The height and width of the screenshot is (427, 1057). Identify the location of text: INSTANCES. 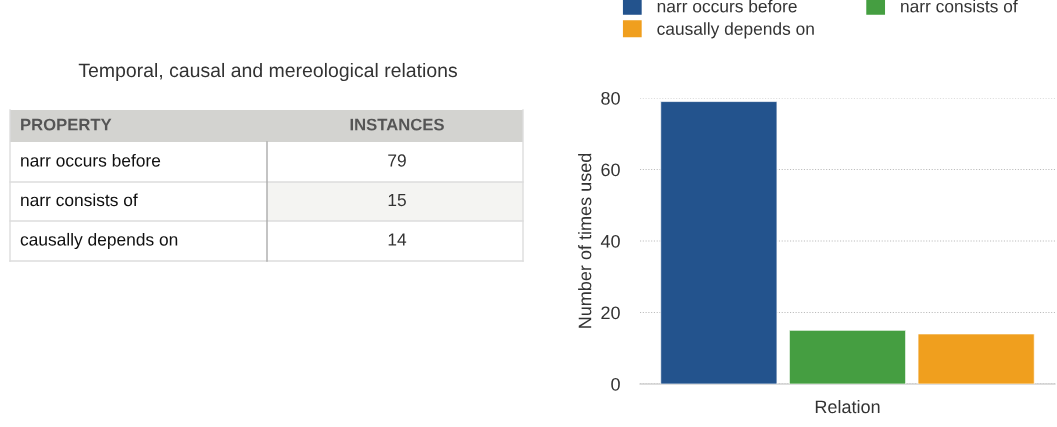
(397, 124).